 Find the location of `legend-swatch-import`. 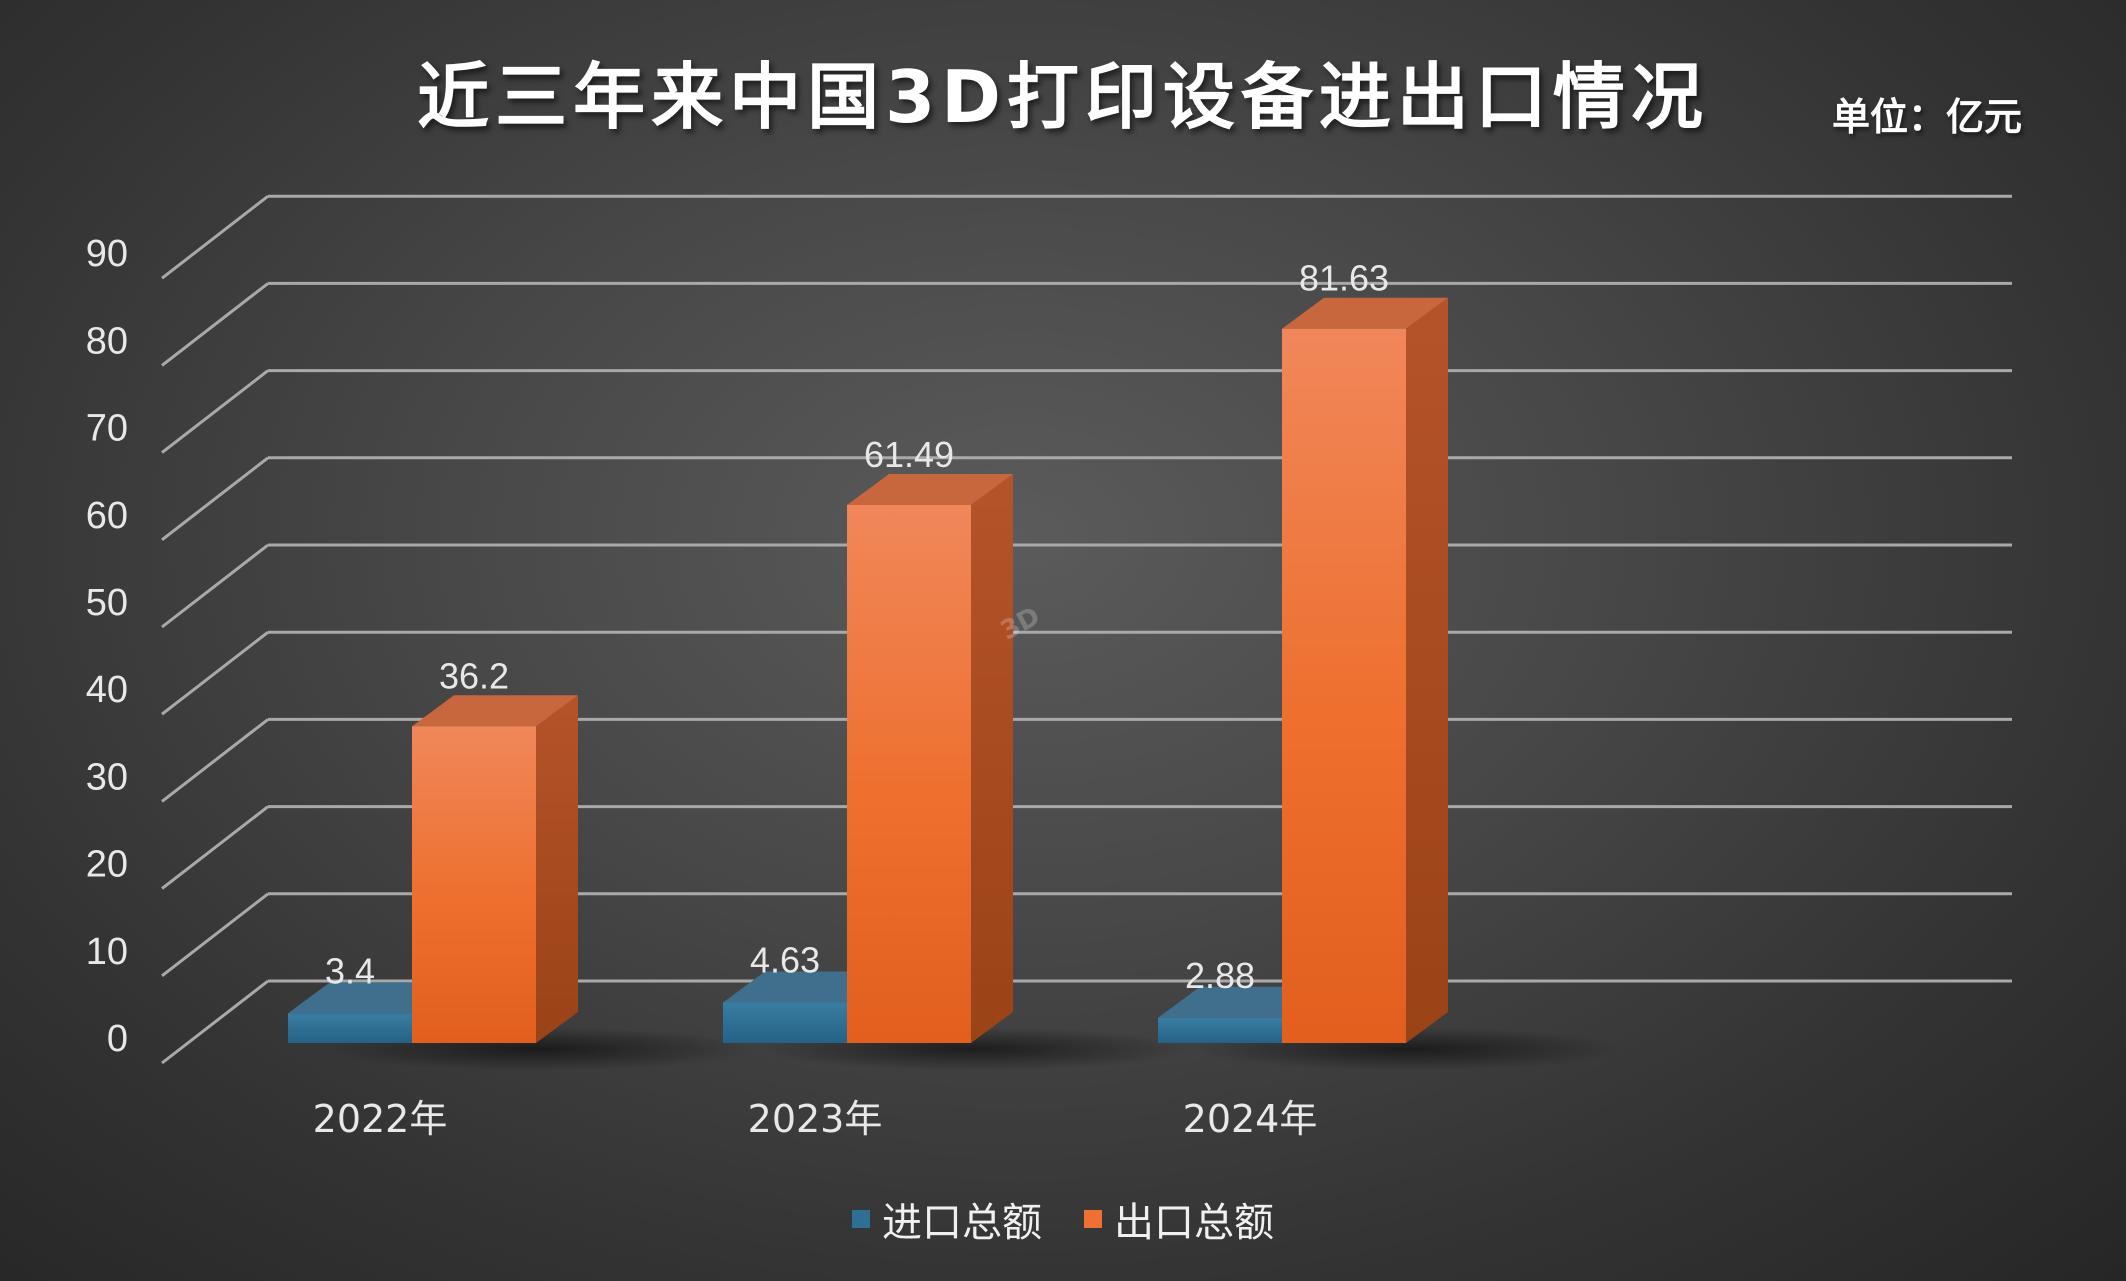

legend-swatch-import is located at coordinates (861, 1219).